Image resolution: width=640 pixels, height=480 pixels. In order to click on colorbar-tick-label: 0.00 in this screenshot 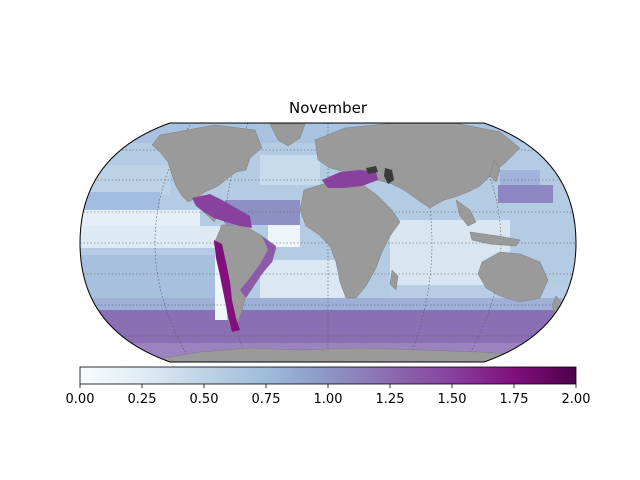, I will do `click(80, 399)`.